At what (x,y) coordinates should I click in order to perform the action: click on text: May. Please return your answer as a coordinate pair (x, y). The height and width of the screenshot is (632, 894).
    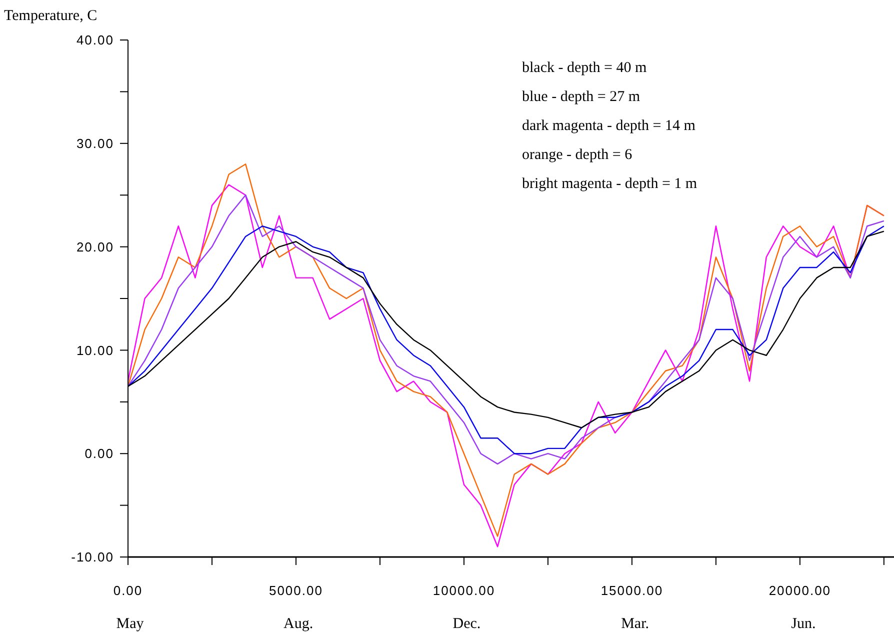
    Looking at the image, I should click on (130, 624).